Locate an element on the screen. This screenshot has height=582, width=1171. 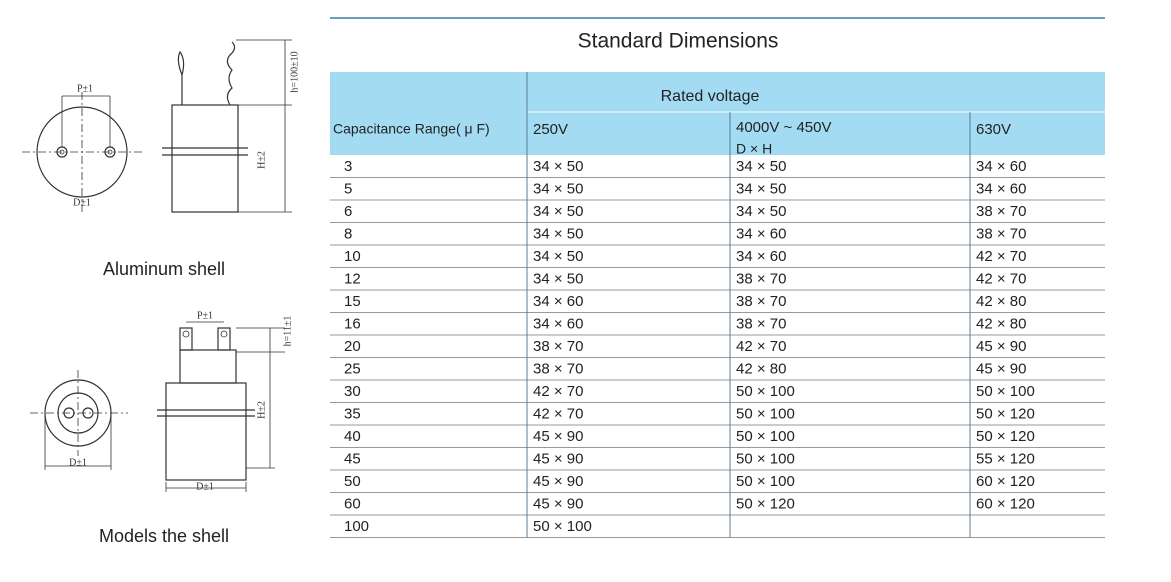
row-label: 8 is located at coordinates (348, 234).